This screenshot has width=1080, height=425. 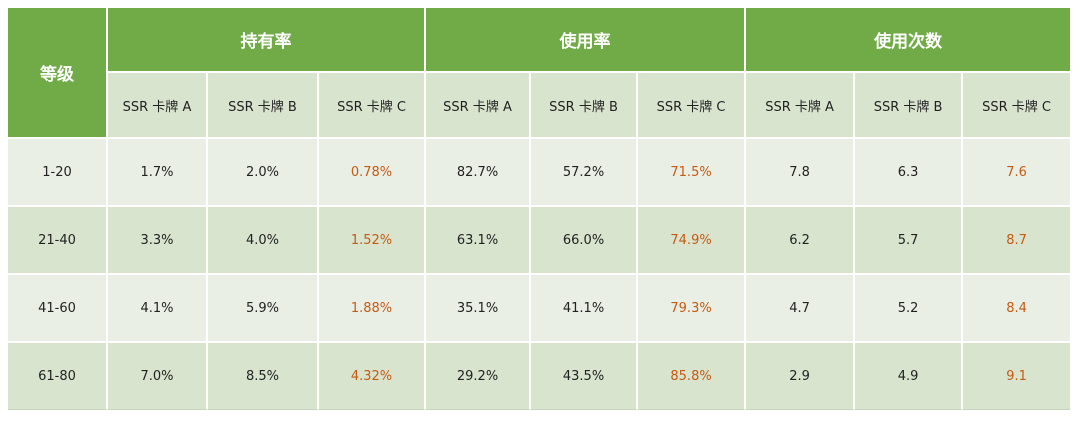 I want to click on value-cell: 82.7%, so click(x=479, y=173).